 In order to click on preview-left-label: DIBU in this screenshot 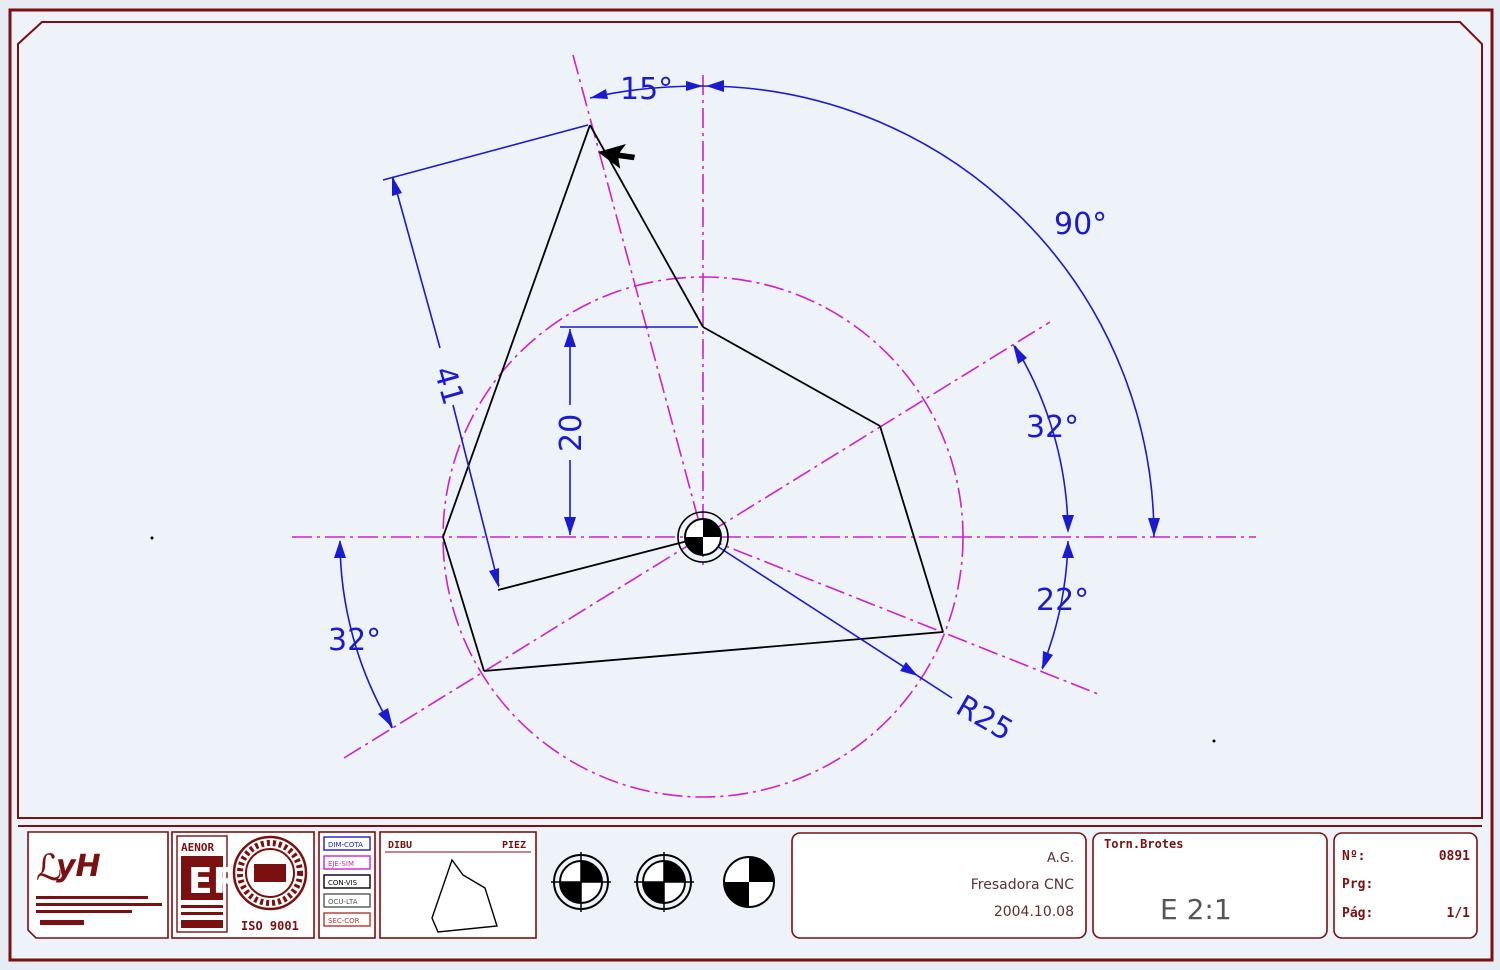, I will do `click(400, 845)`.